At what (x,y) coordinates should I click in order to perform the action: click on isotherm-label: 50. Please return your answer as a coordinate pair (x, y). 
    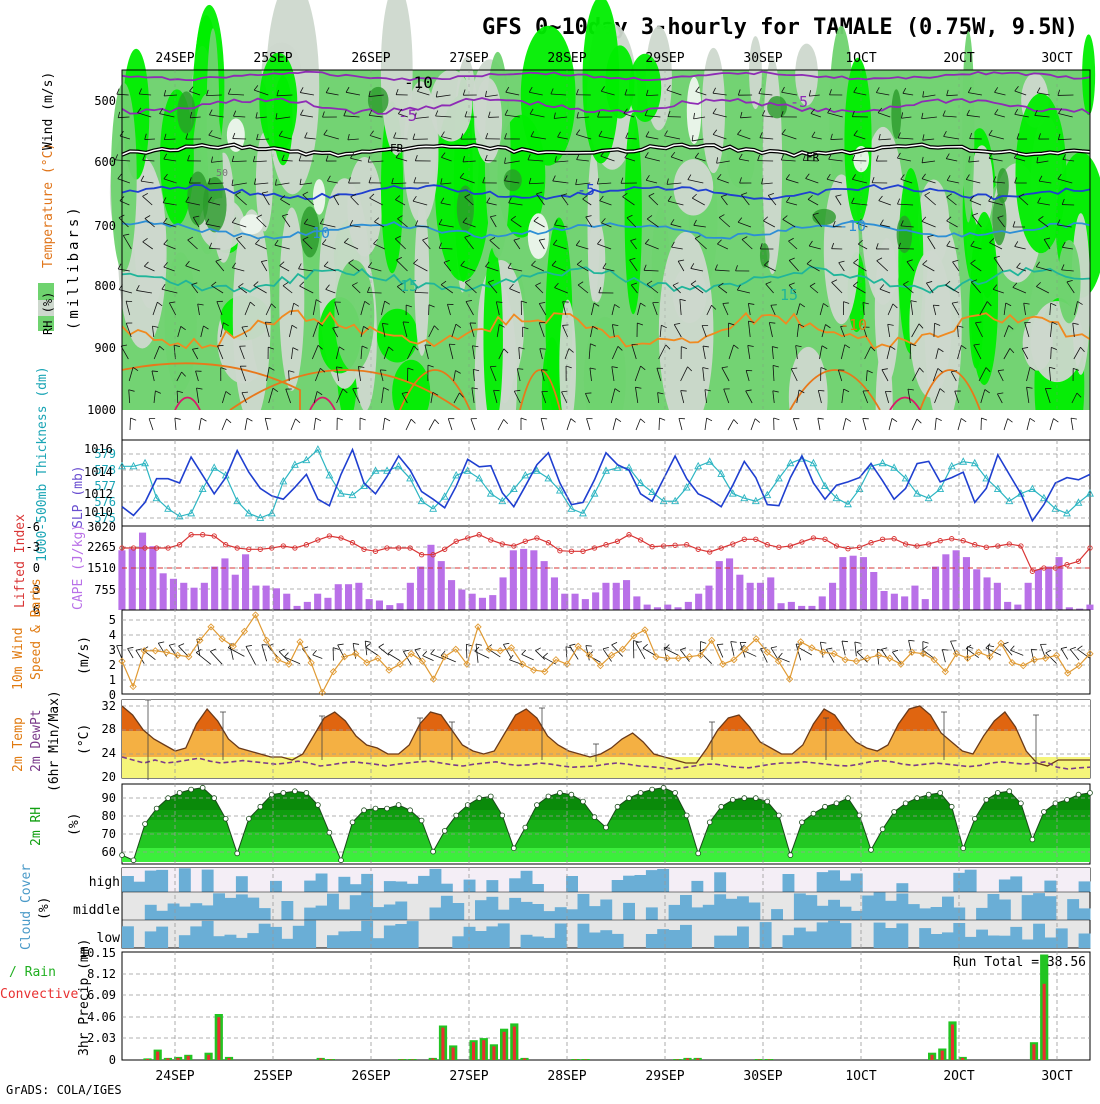
    Looking at the image, I should click on (222, 173).